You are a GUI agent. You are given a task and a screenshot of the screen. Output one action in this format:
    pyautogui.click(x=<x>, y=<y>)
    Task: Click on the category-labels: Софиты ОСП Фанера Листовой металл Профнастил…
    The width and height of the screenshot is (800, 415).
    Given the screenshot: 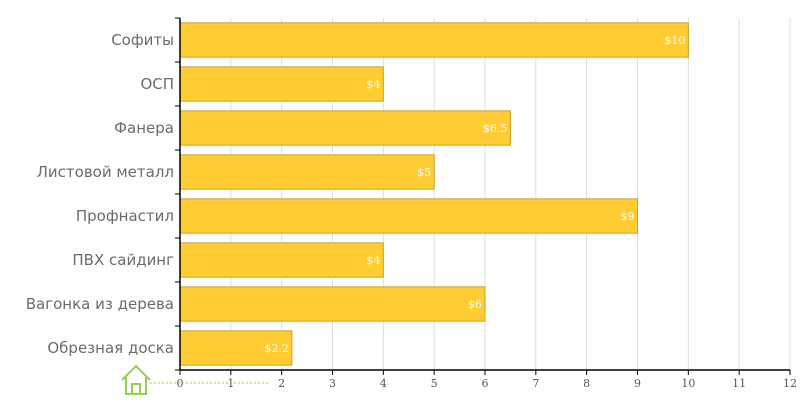 What is the action you would take?
    pyautogui.click(x=100, y=194)
    